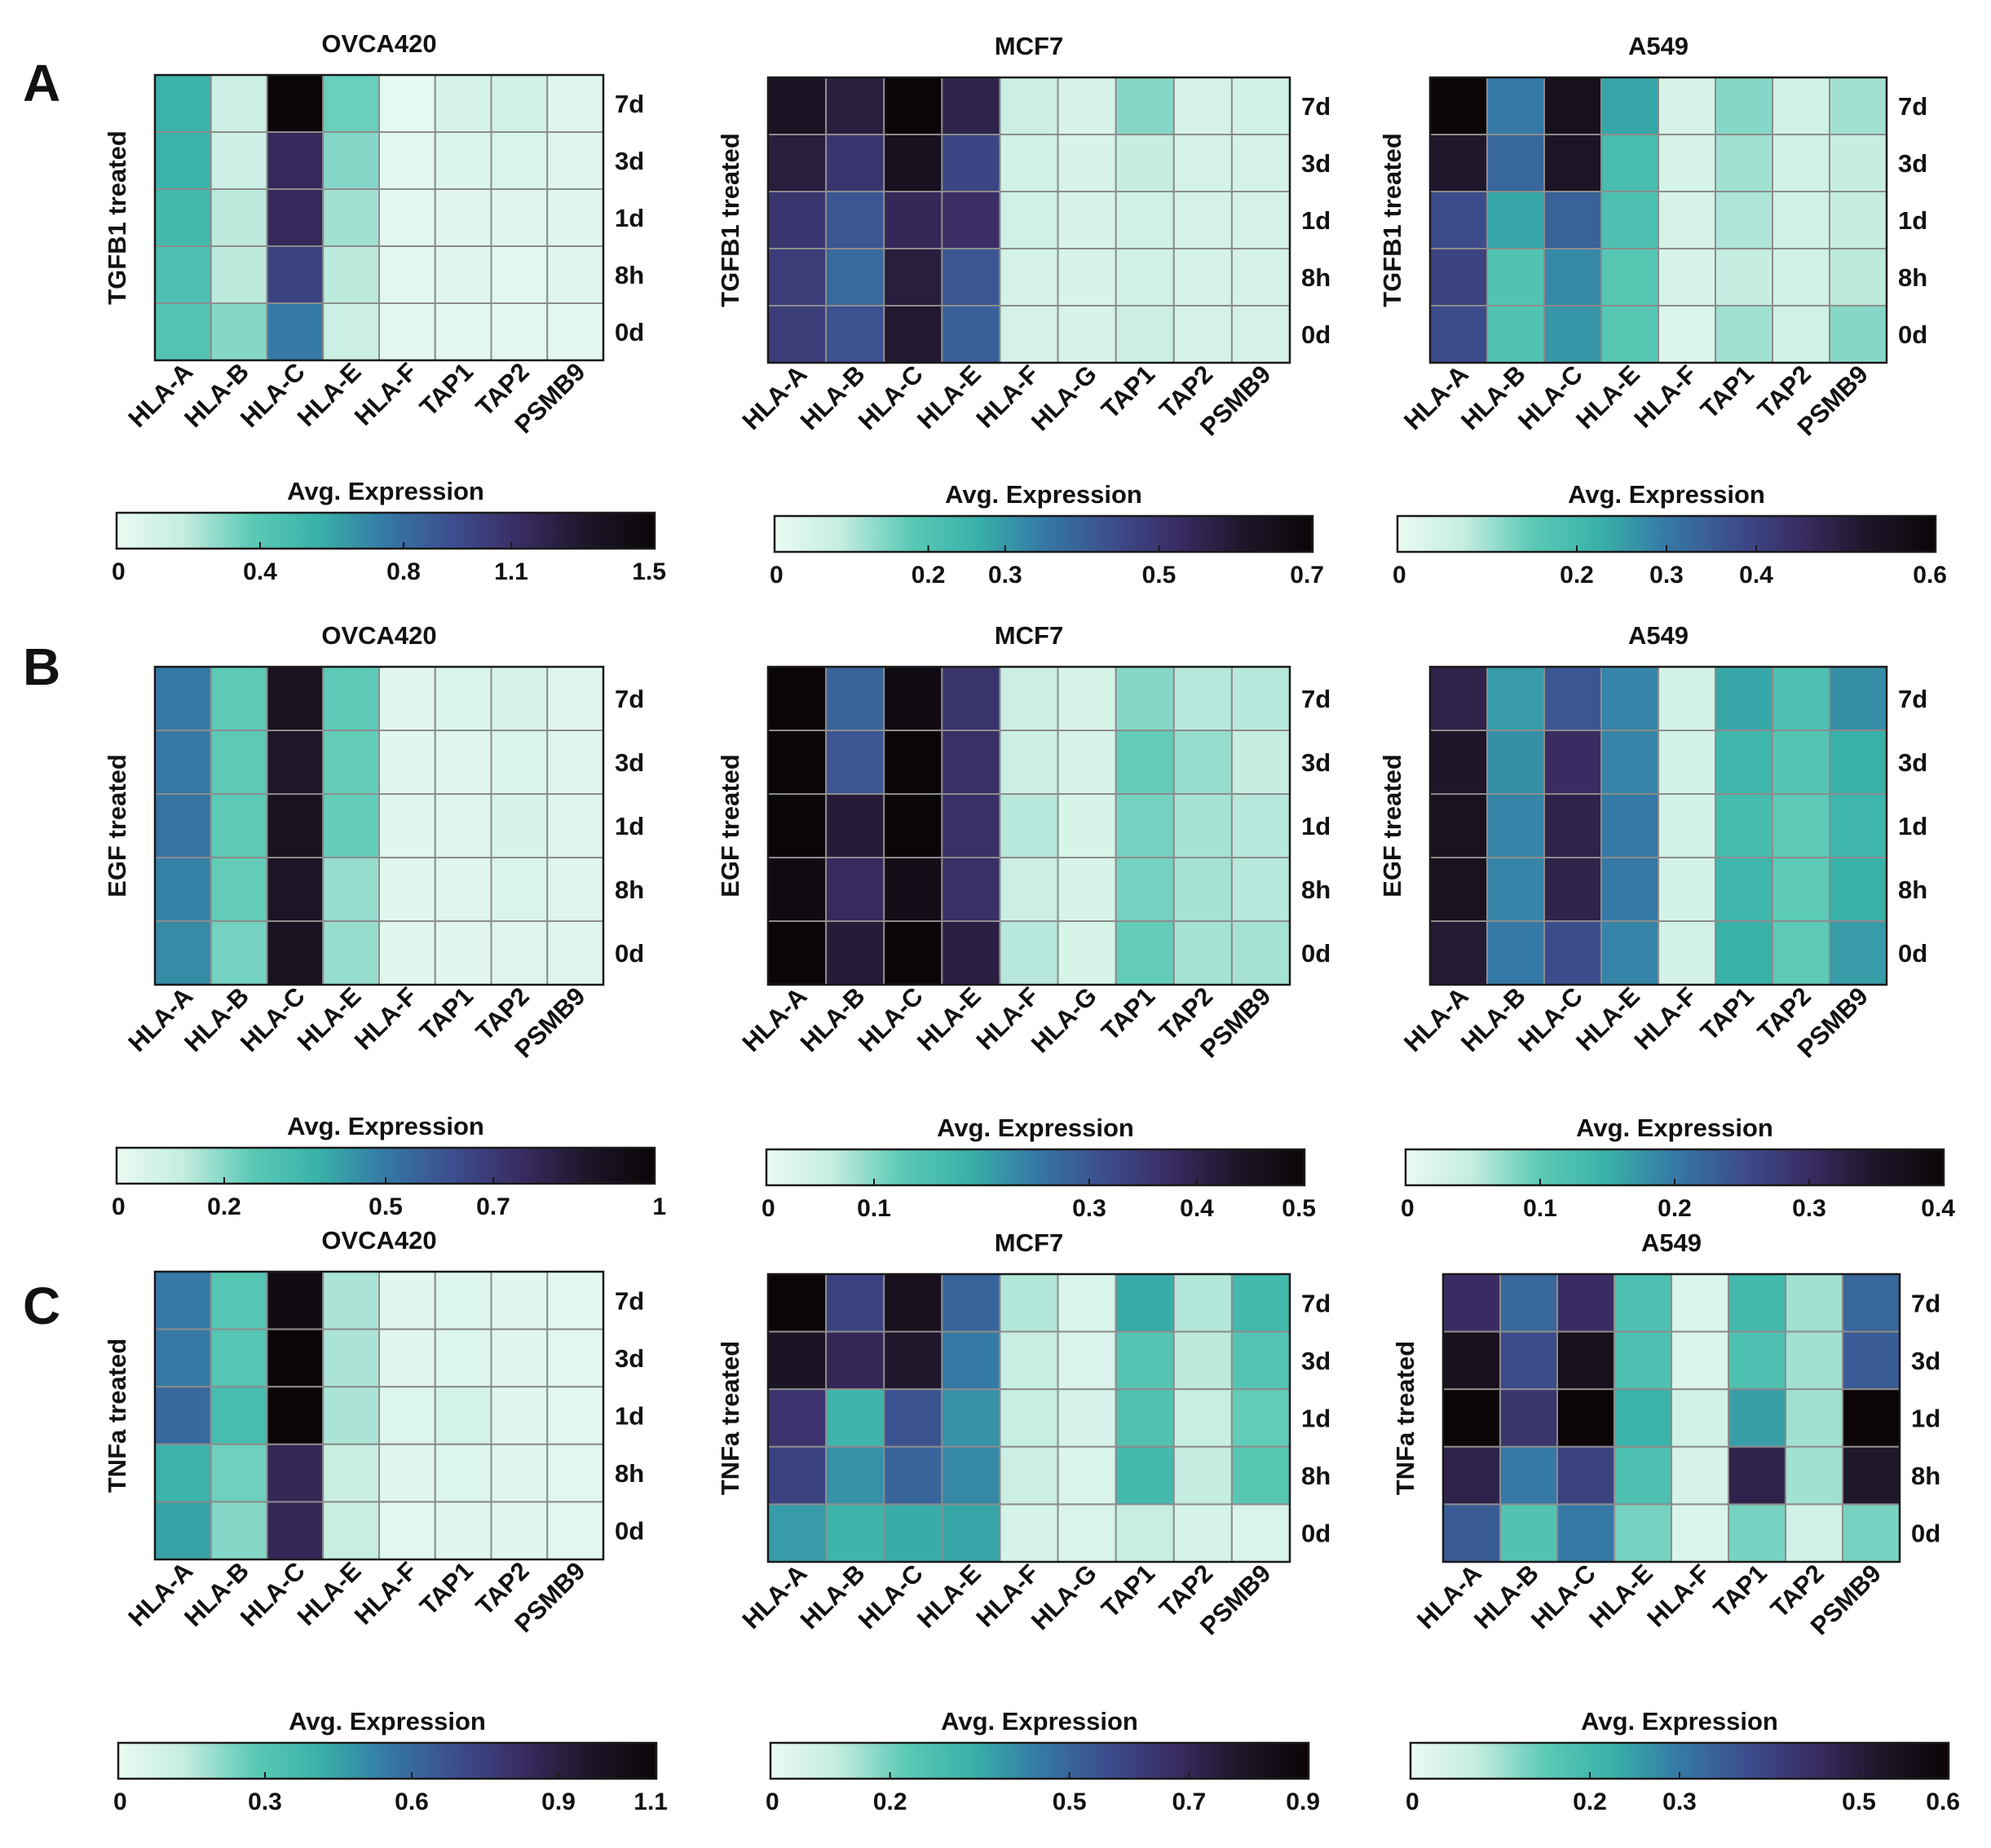 The width and height of the screenshot is (1991, 1848). Describe the element at coordinates (1938, 1208) in the screenshot. I see `colorbar-tick-label: 0.4` at that location.